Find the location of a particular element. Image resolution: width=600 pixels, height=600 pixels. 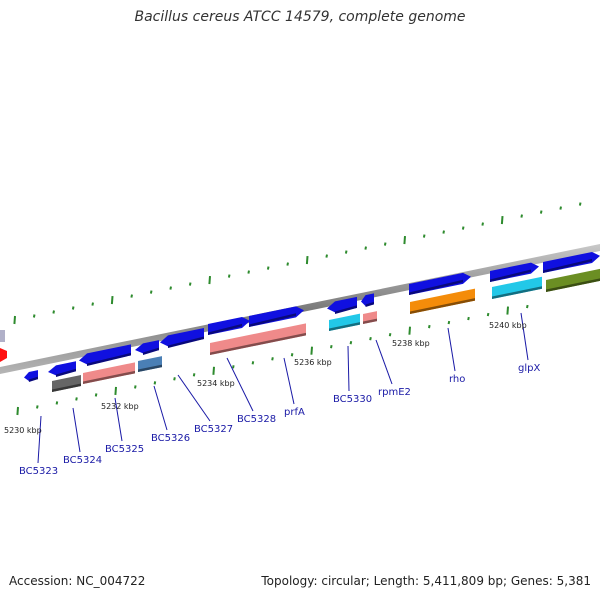

cds-rho-shadow is located at coordinates (436, 287).